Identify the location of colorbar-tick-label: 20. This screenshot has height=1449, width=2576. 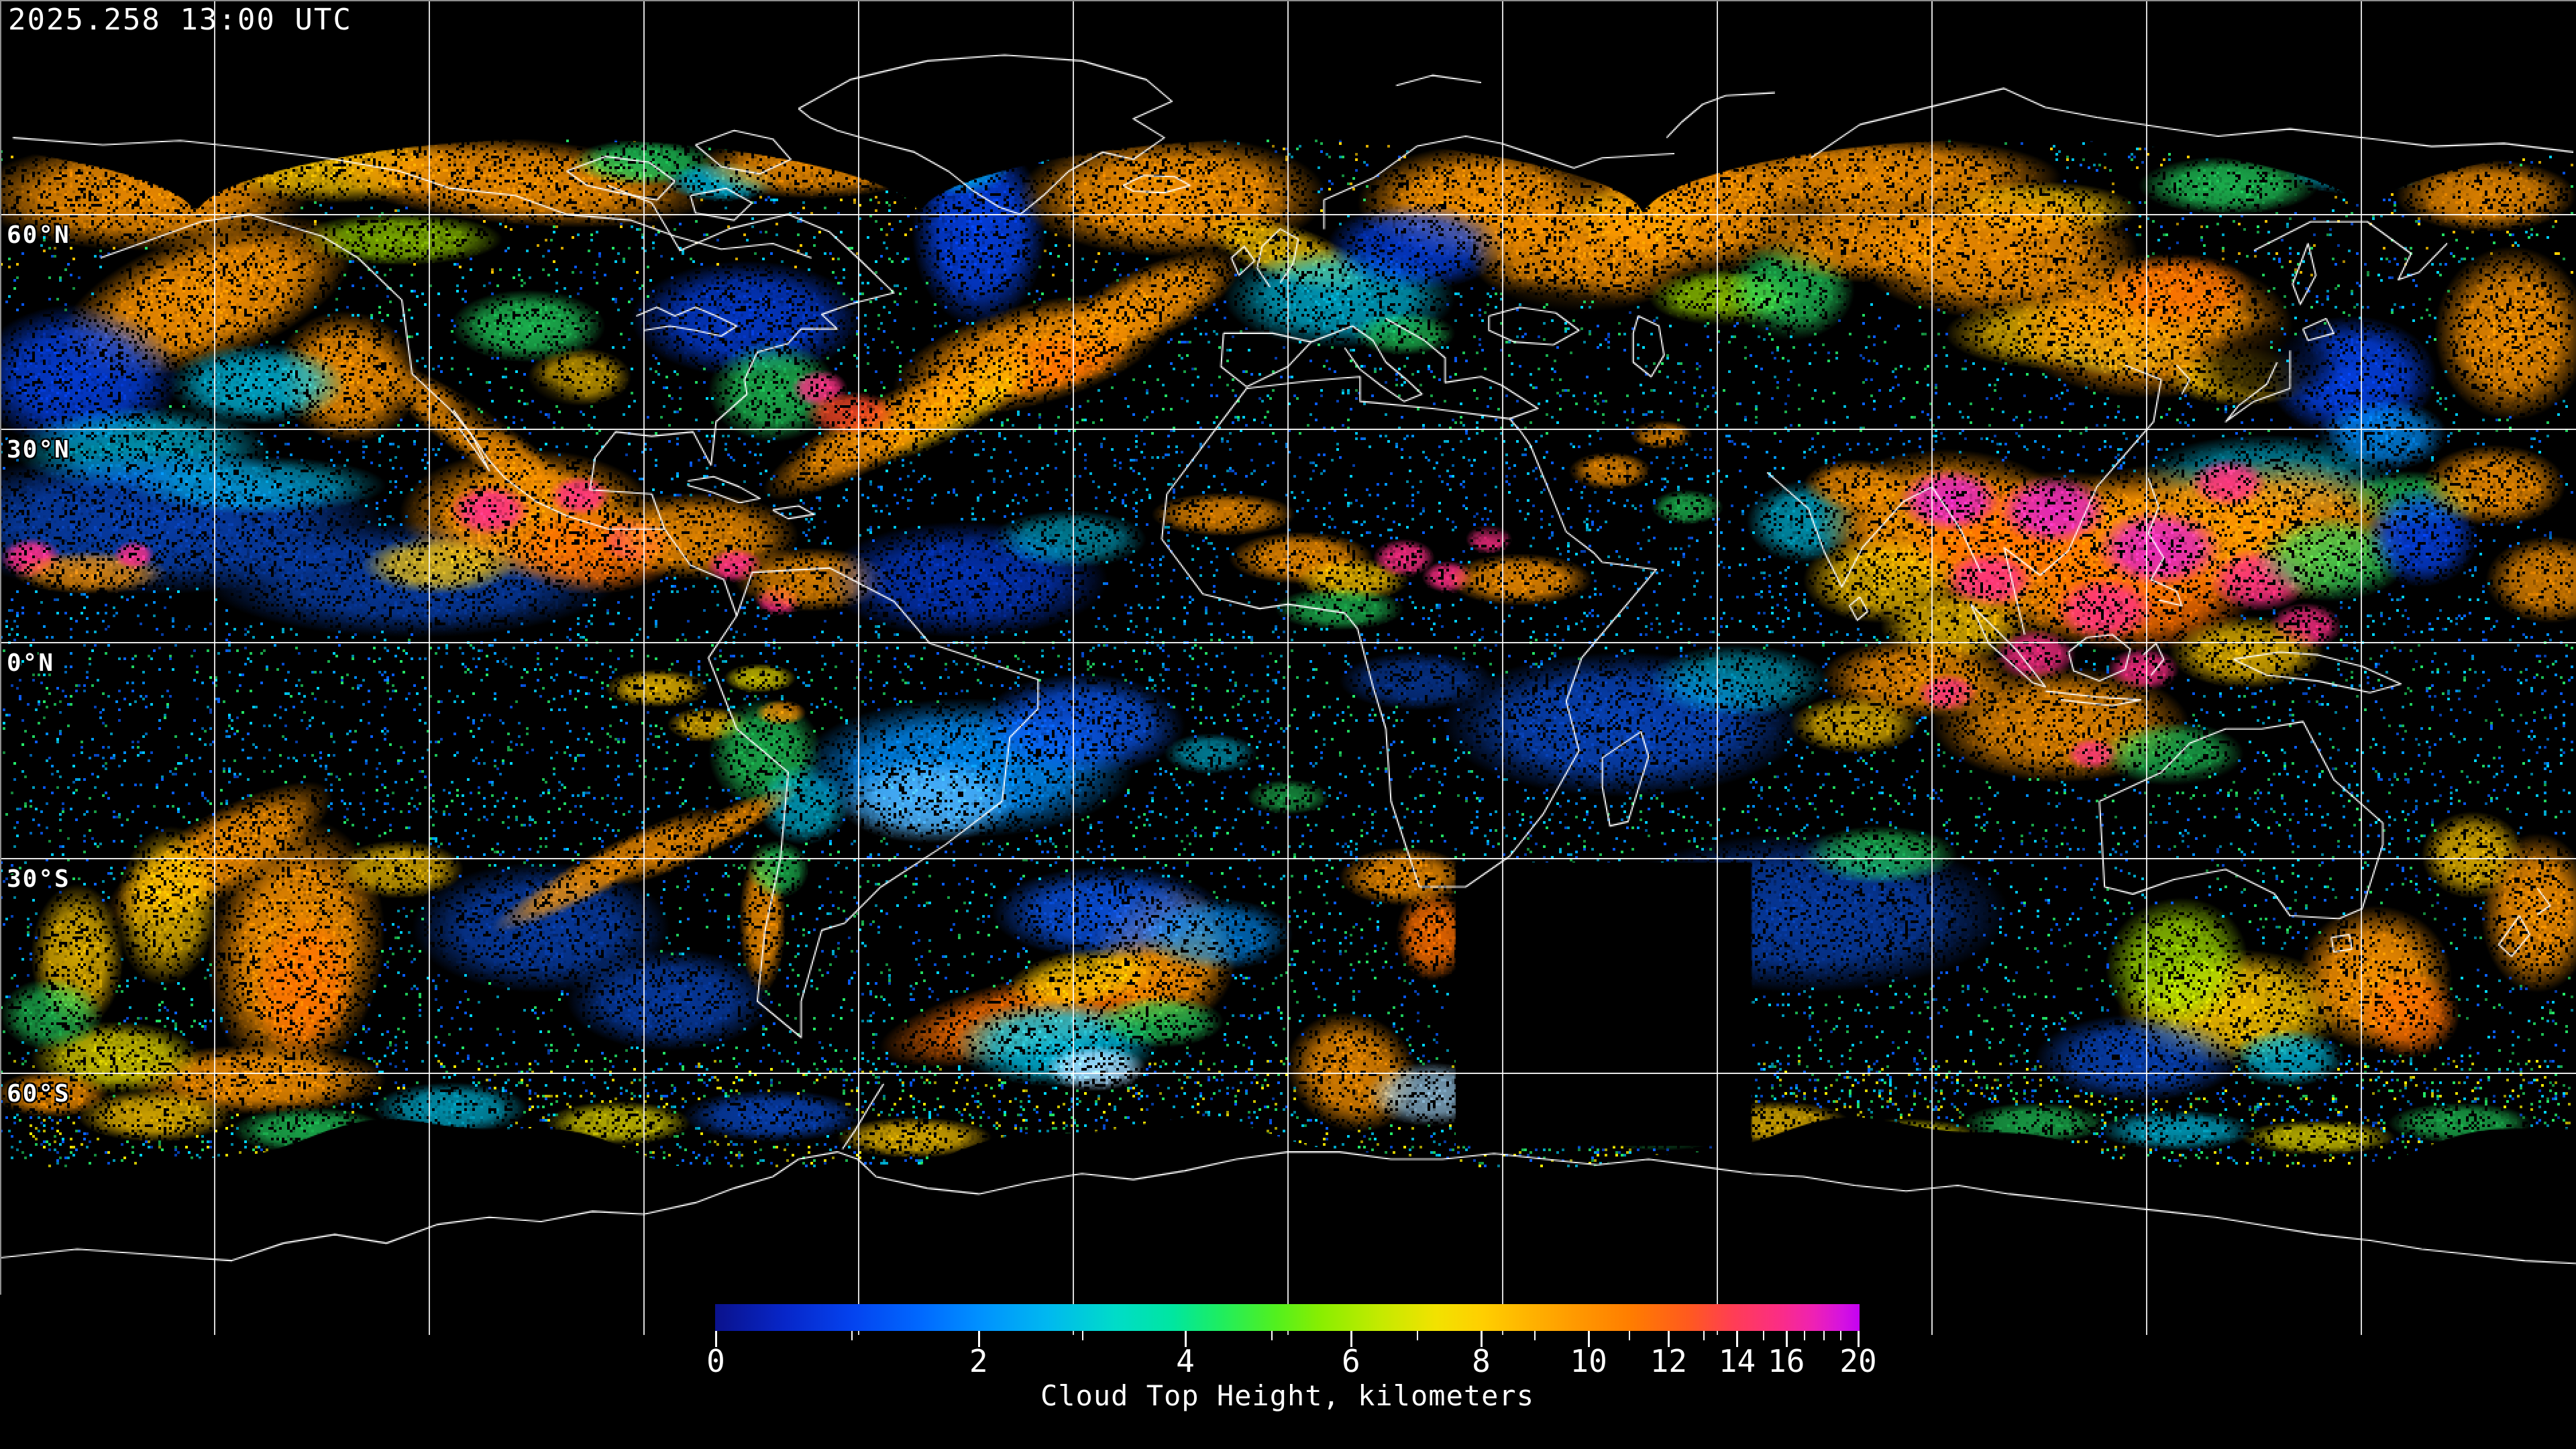
(1858, 1361).